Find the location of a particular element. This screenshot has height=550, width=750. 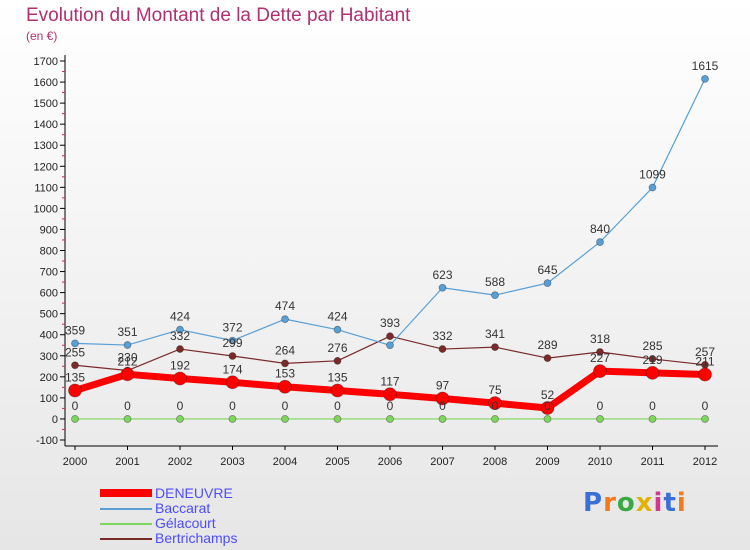

y-tick-label: 1400 is located at coordinates (46, 125).